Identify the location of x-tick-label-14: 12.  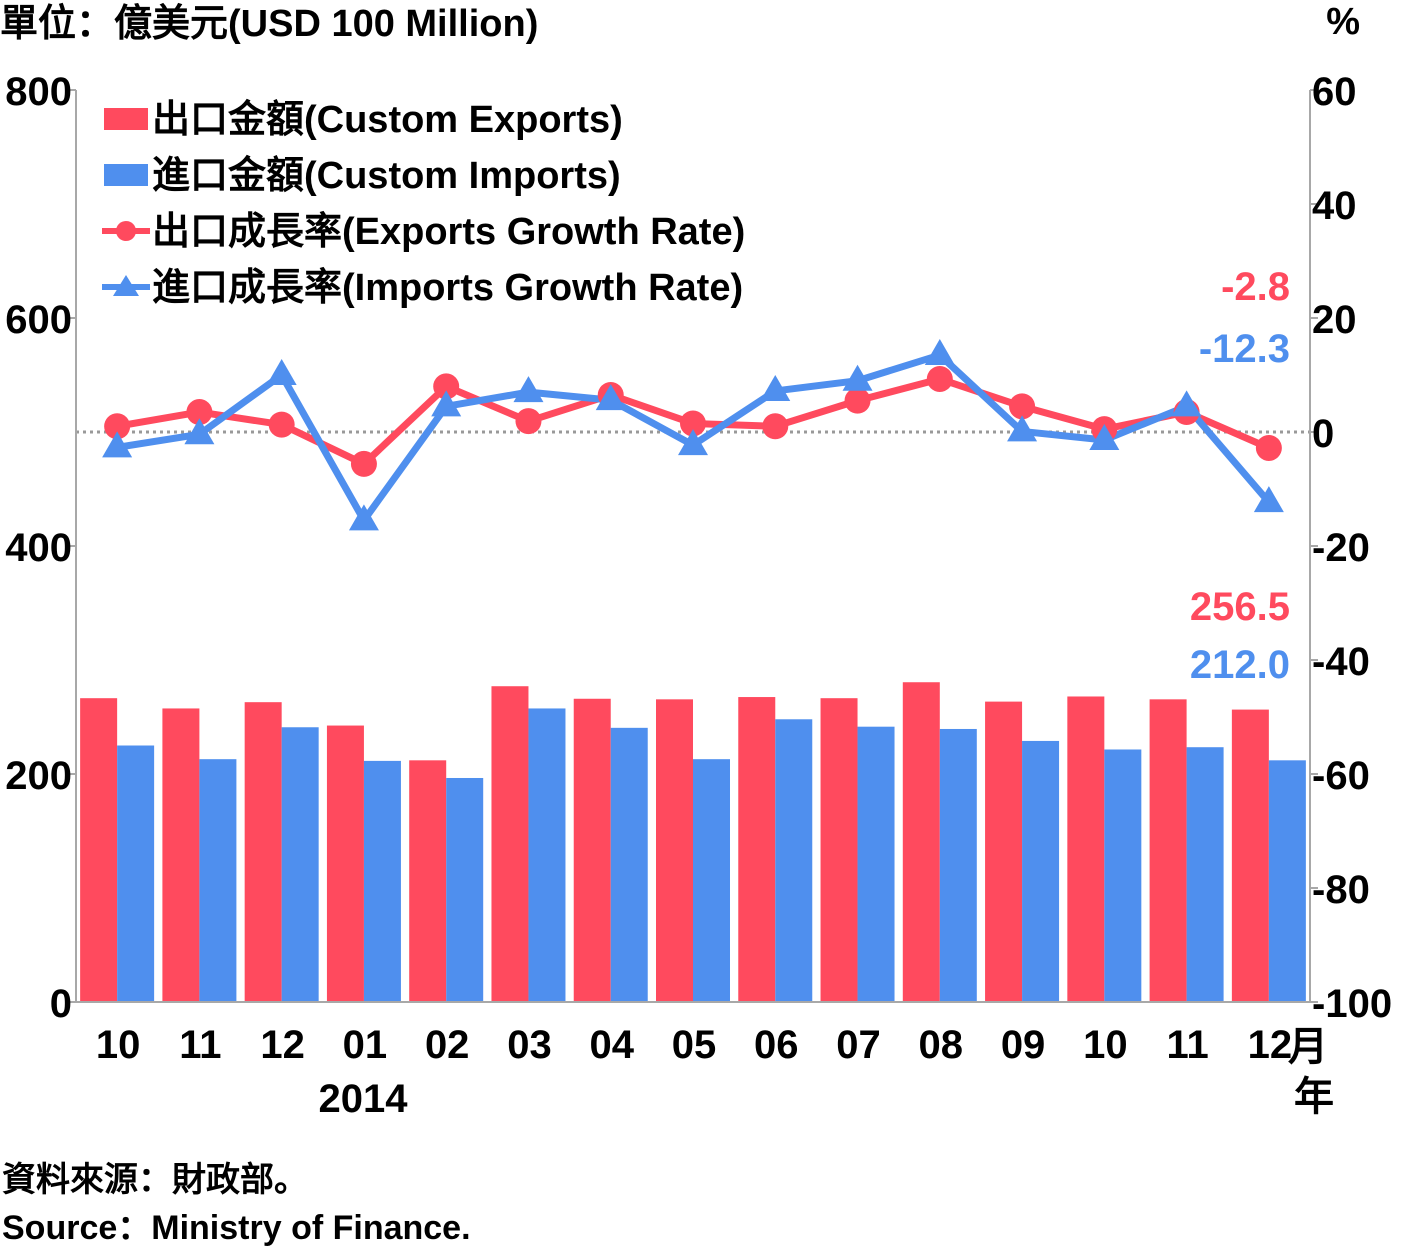
(1270, 1045).